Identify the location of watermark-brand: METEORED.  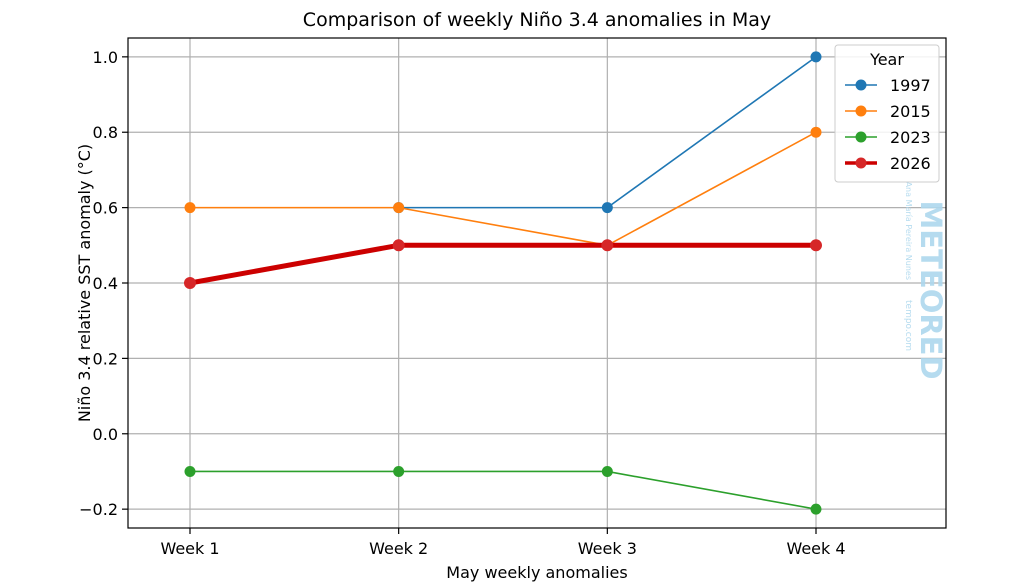
(931, 289).